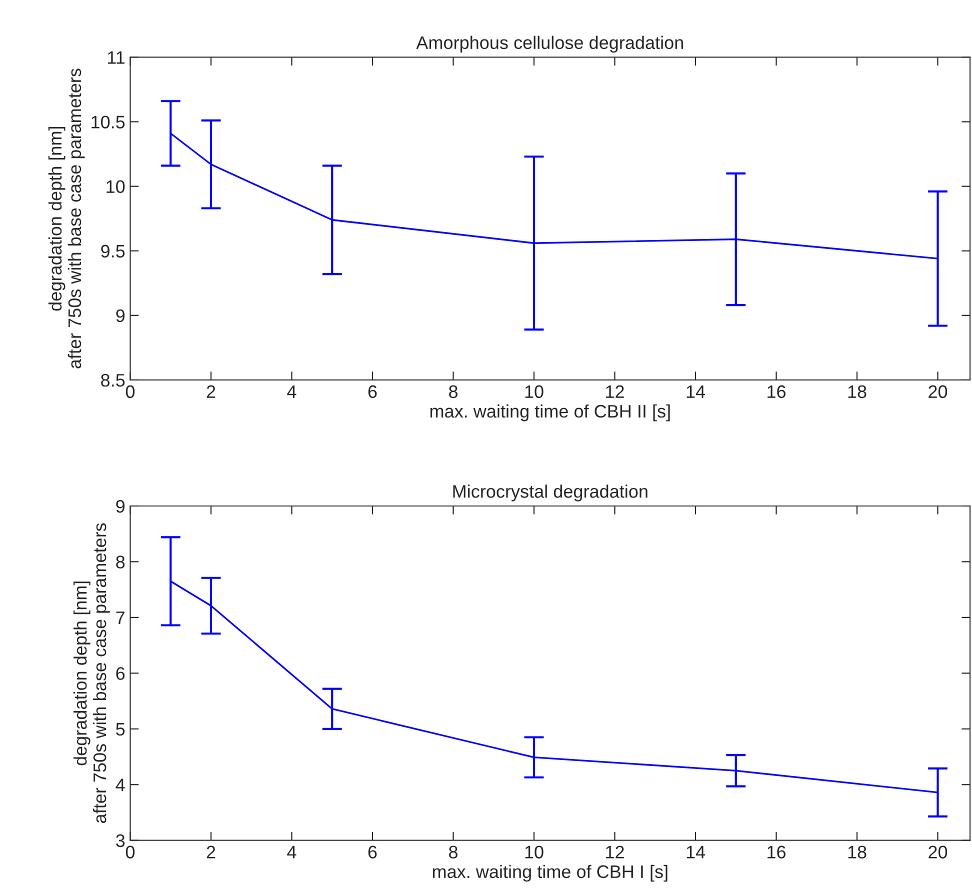  What do you see at coordinates (550, 413) in the screenshot?
I see `x-axis-title: max. waiting time of CBH II [s]` at bounding box center [550, 413].